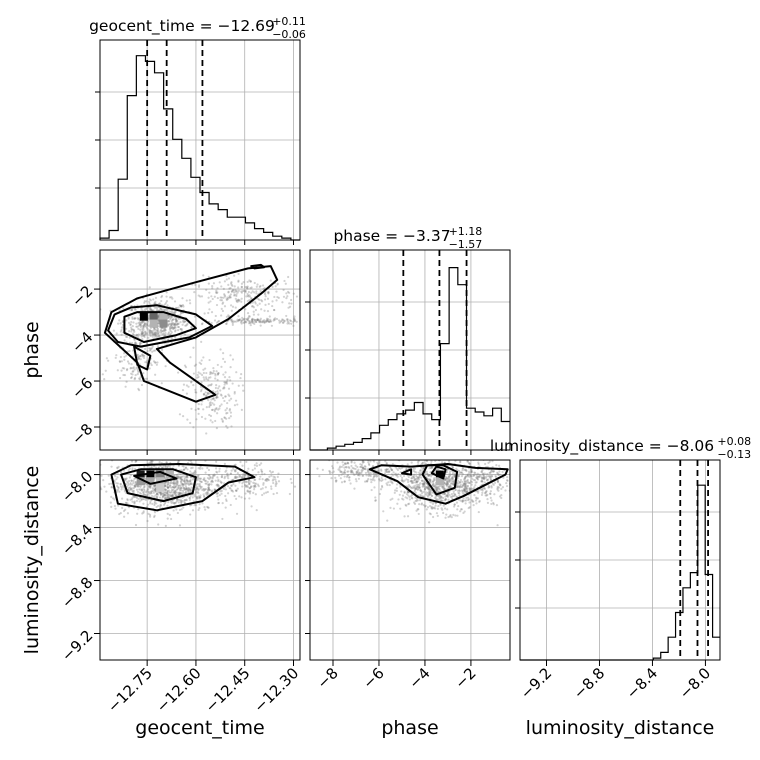 The height and width of the screenshot is (760, 760). I want to click on histogram-luminosity_distance, so click(620, 572).